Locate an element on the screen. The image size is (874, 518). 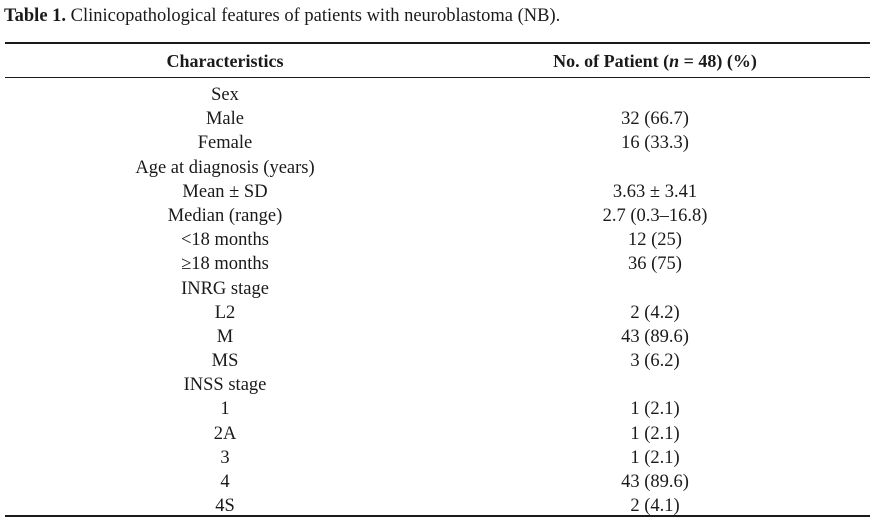
patient-count-cell: 2 (4.1) is located at coordinates (655, 506).